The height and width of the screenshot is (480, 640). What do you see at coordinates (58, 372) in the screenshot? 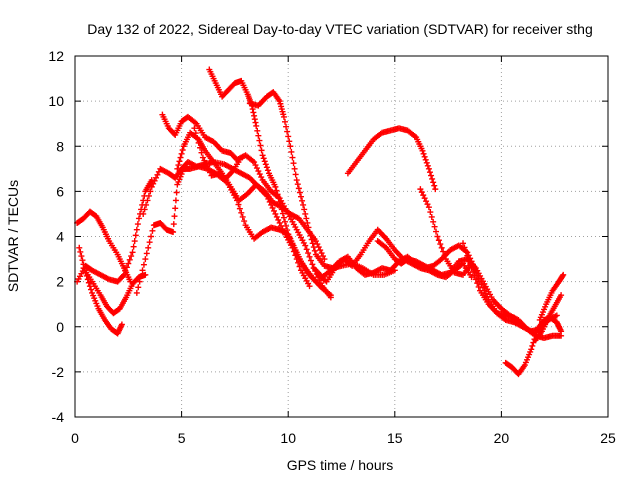
I see `y-tick-label: -2` at bounding box center [58, 372].